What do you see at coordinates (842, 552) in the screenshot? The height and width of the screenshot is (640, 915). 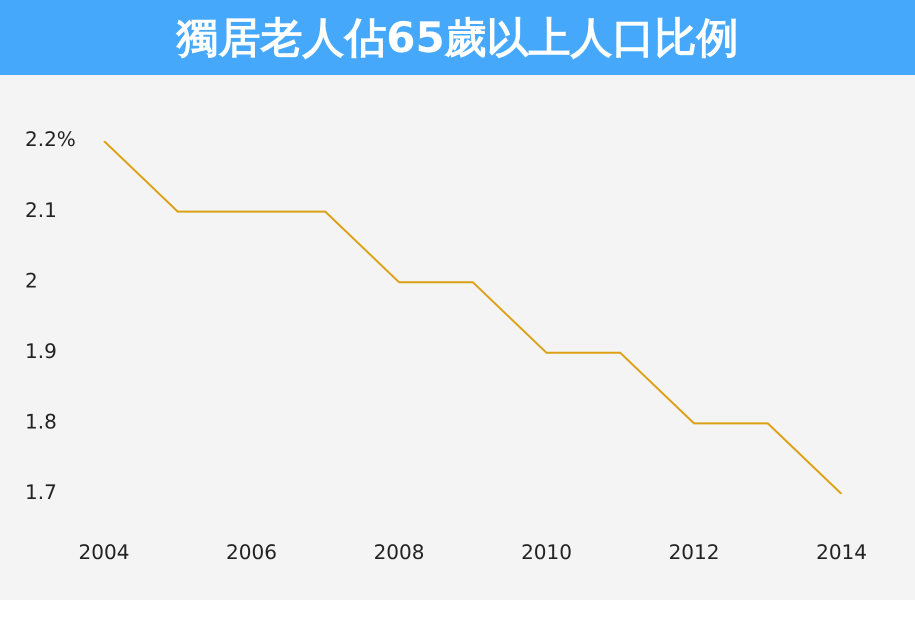 I see `x-tick-label: 2014` at bounding box center [842, 552].